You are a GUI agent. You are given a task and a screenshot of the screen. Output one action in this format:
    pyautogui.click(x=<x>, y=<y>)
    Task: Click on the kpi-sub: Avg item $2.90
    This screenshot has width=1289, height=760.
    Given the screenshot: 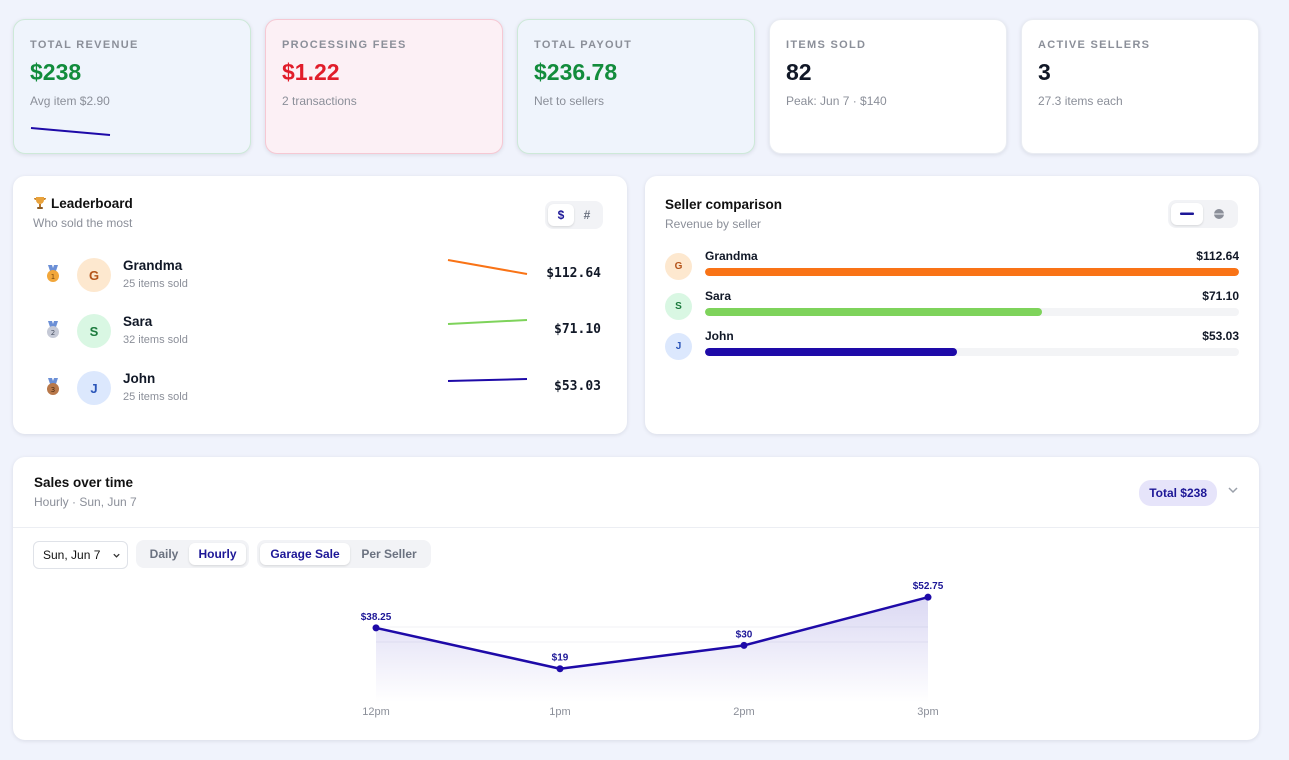 What is the action you would take?
    pyautogui.click(x=70, y=101)
    